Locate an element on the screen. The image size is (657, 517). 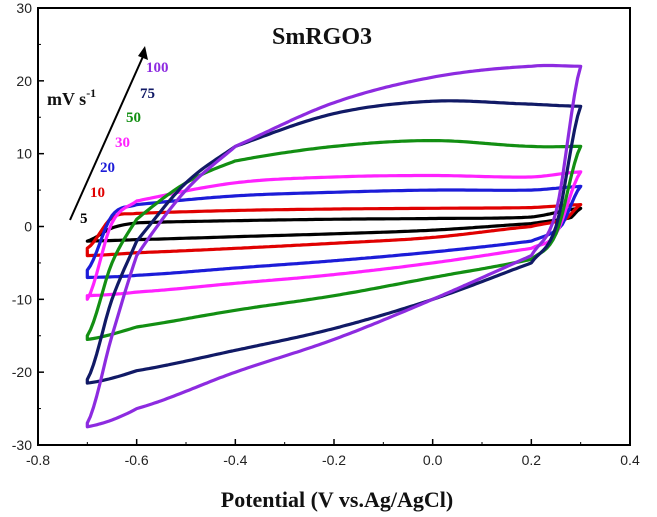
y-tick-label: -10 is located at coordinates (22, 299).